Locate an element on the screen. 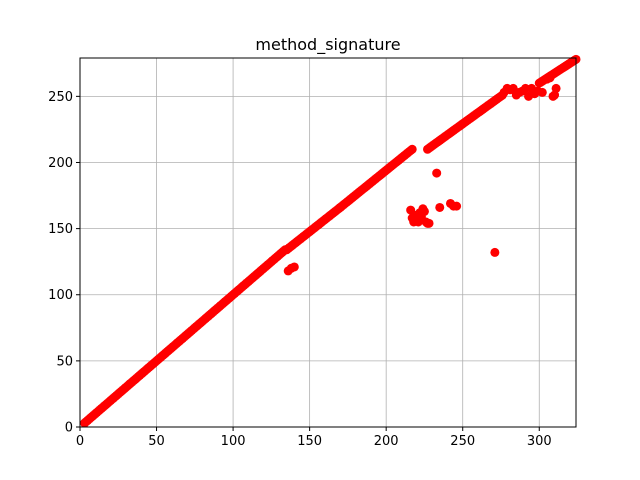 This screenshot has width=640, height=480. x-axis-ticks: 0 50 100 150 200 250 300 is located at coordinates (314, 438).